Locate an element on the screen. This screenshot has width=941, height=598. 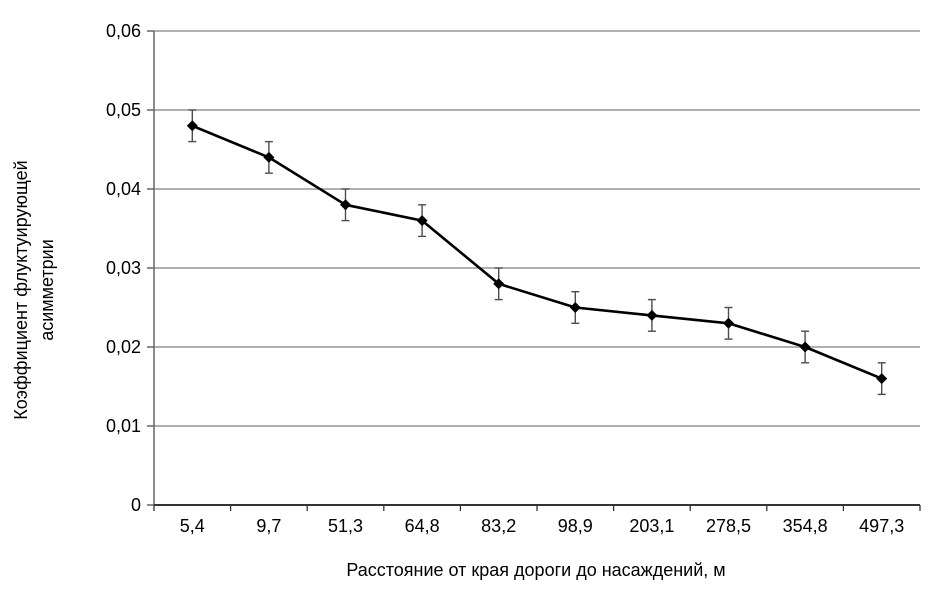
y-tick-label: 0,01 is located at coordinates (123, 426).